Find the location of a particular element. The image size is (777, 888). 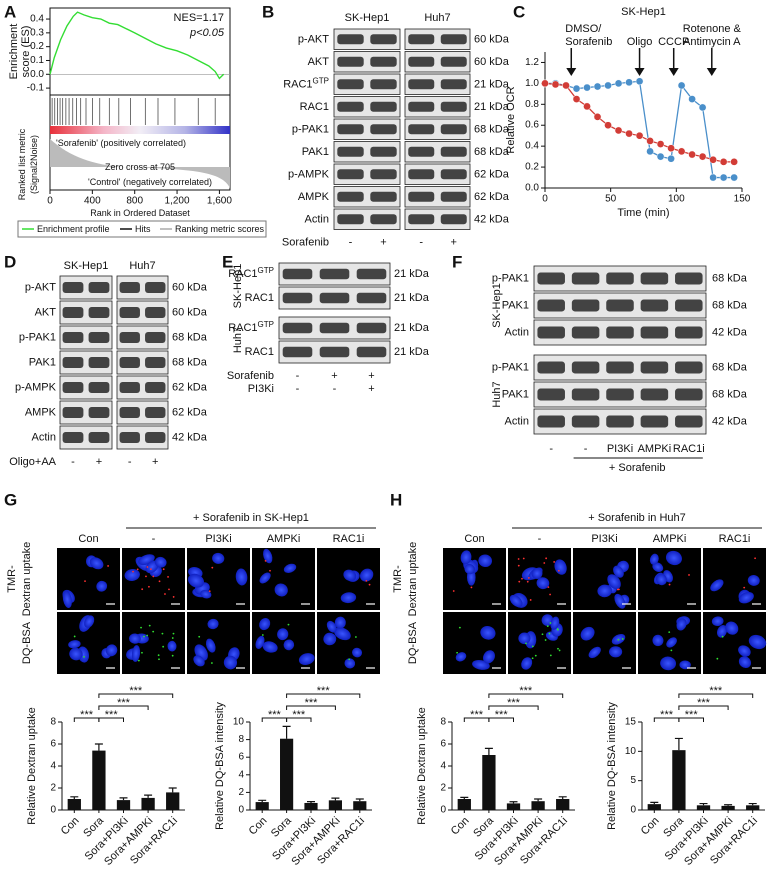

panel-letter: D is located at coordinates (10, 262).